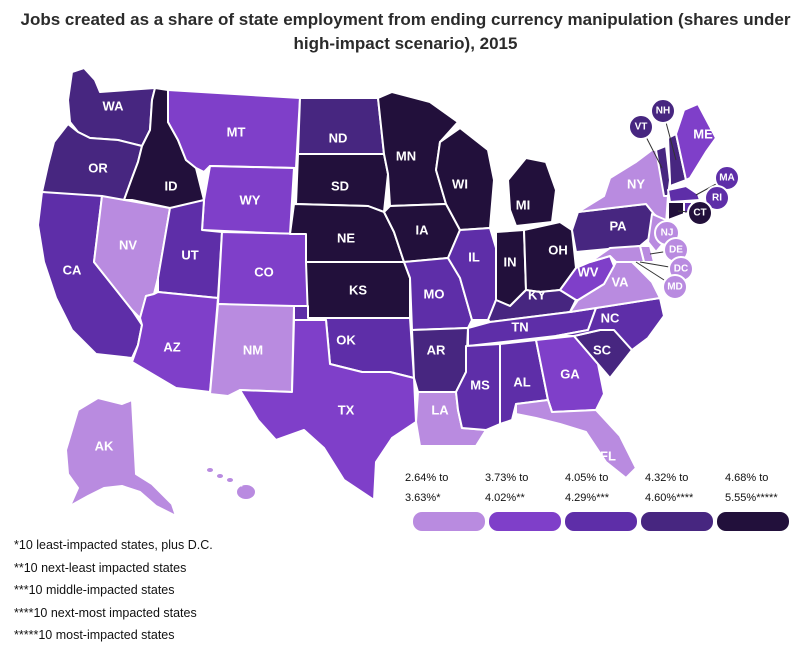  Describe the element at coordinates (253, 350) in the screenshot. I see `state-label-nm: NM` at that location.